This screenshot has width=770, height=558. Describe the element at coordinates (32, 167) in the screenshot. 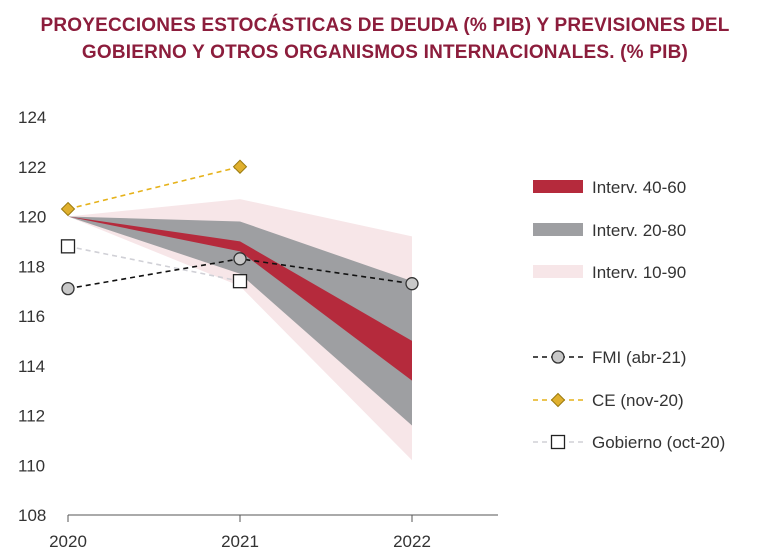

I see `y-tick-label: 122` at that location.